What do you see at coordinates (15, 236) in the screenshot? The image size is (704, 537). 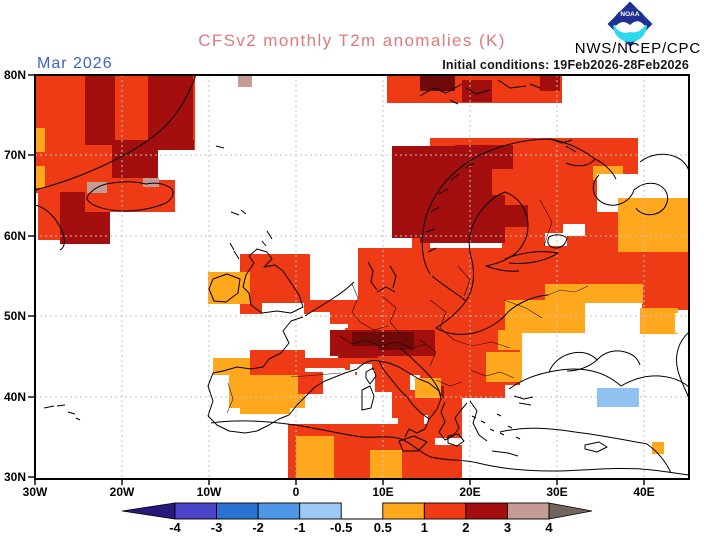 I see `lat-label: 60N` at bounding box center [15, 236].